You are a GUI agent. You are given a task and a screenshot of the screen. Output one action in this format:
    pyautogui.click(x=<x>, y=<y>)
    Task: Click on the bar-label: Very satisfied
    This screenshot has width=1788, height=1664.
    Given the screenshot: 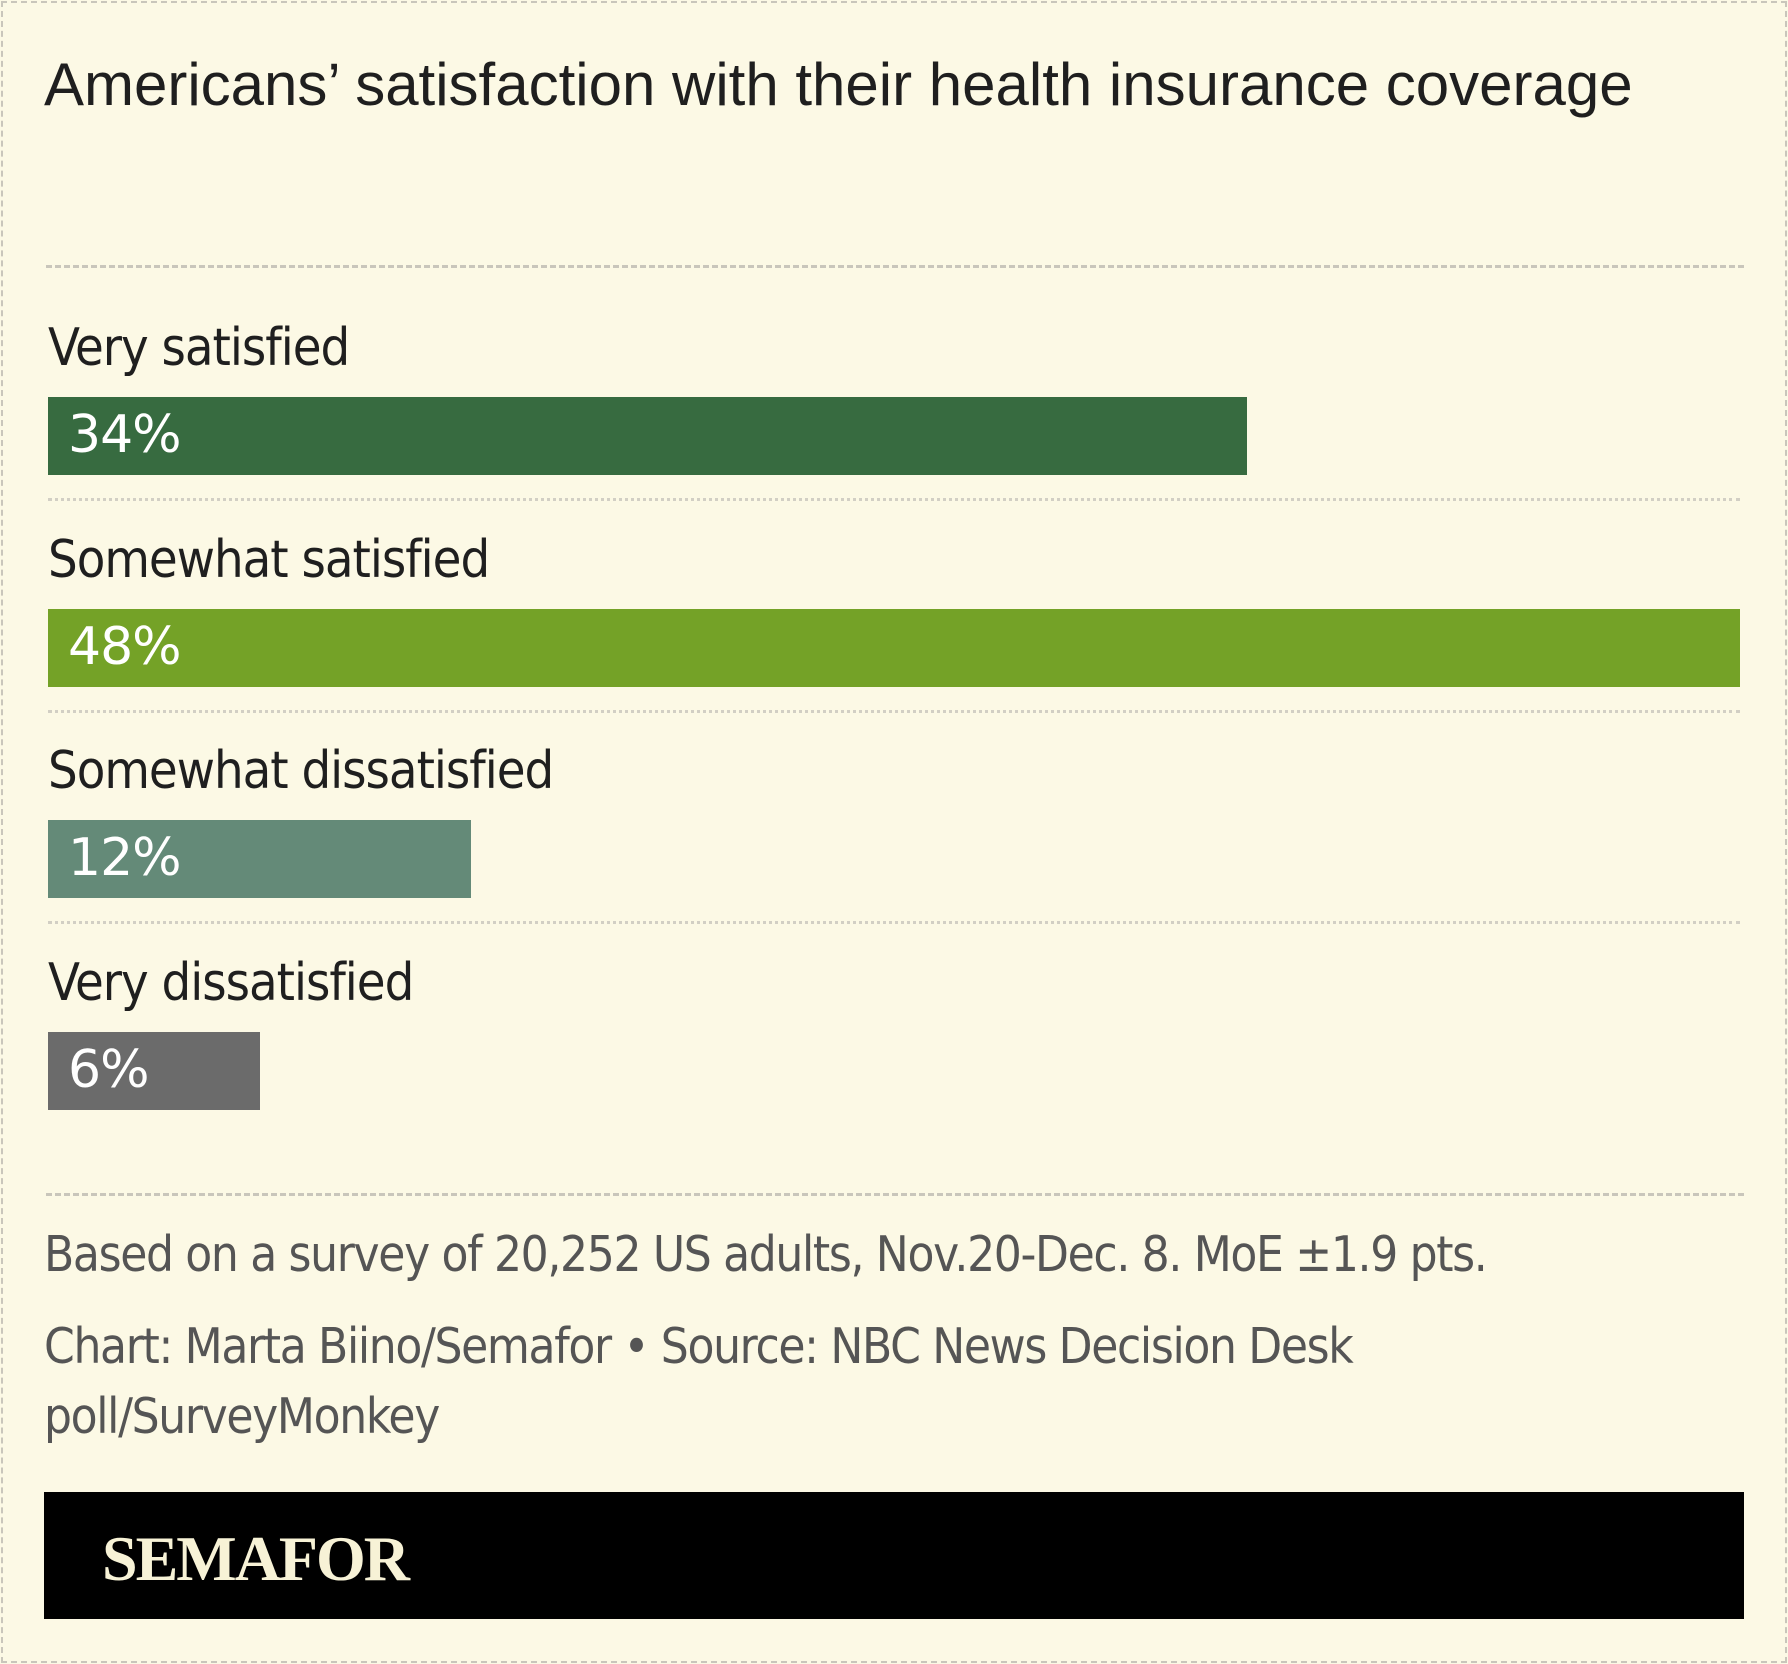 What is the action you would take?
    pyautogui.click(x=199, y=348)
    